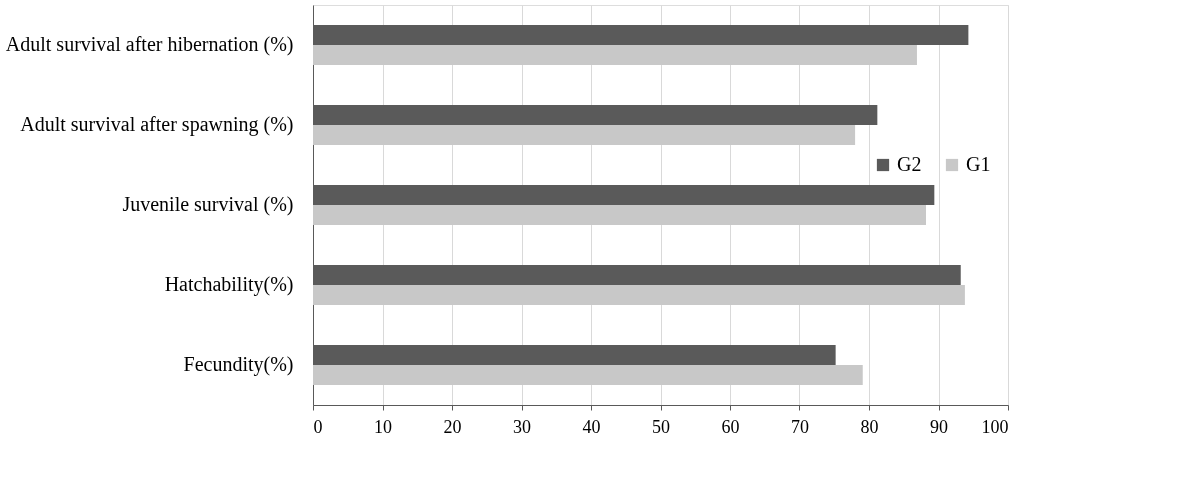 The height and width of the screenshot is (493, 1203). Describe the element at coordinates (869, 426) in the screenshot. I see `x-tick-label: 80` at that location.